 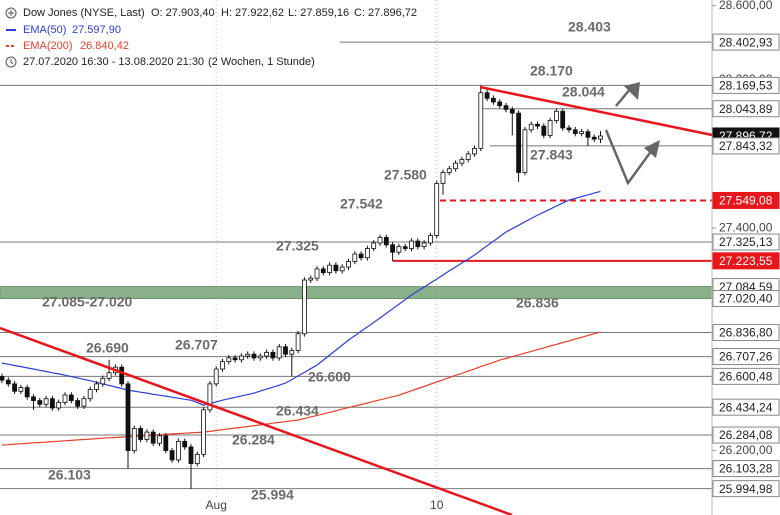 I want to click on price-annotation: 26.690, so click(x=107, y=348).